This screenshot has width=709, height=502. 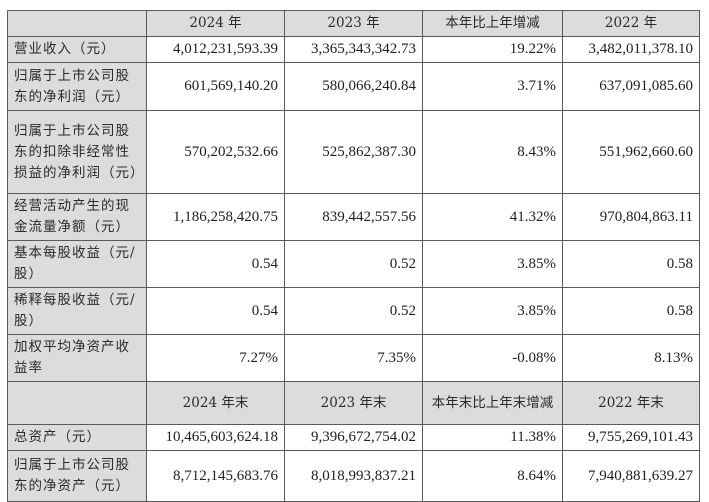 I want to click on cell-2022: 7,940,881,639.27, so click(x=631, y=476).